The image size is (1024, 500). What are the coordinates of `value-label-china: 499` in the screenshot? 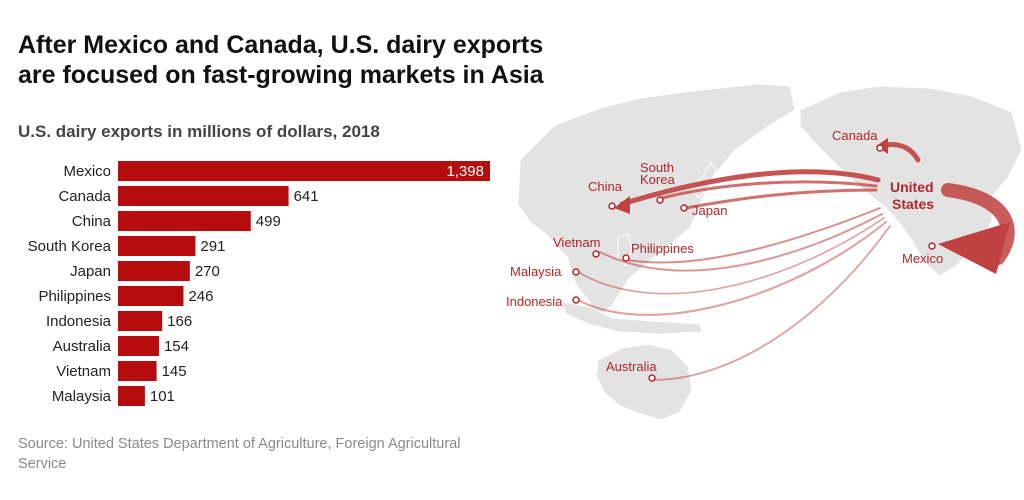 It's located at (268, 221).